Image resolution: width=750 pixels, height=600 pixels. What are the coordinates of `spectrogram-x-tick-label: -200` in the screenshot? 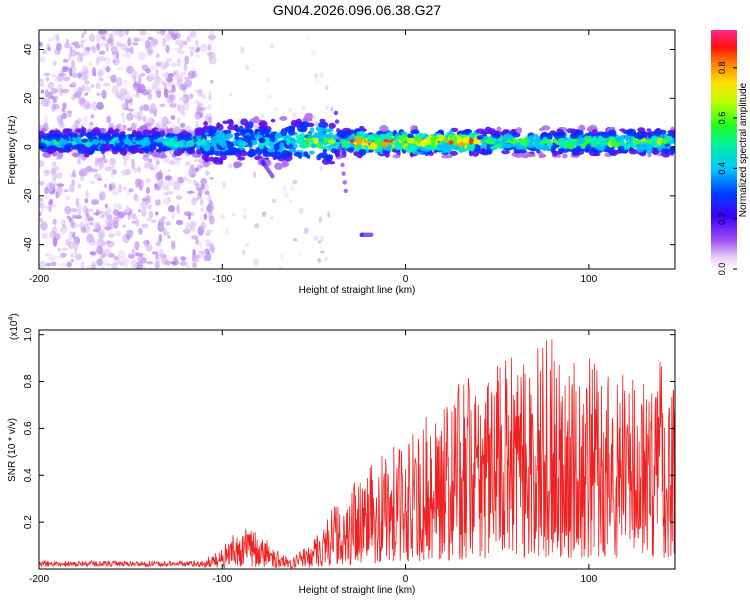 It's located at (39, 279).